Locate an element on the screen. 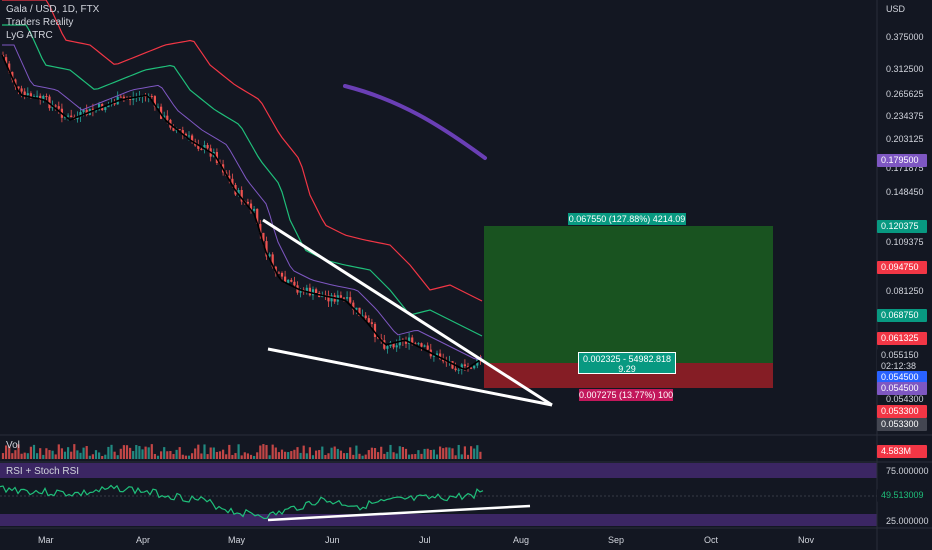  rsi-level-high: 75.000000 is located at coordinates (907, 471).